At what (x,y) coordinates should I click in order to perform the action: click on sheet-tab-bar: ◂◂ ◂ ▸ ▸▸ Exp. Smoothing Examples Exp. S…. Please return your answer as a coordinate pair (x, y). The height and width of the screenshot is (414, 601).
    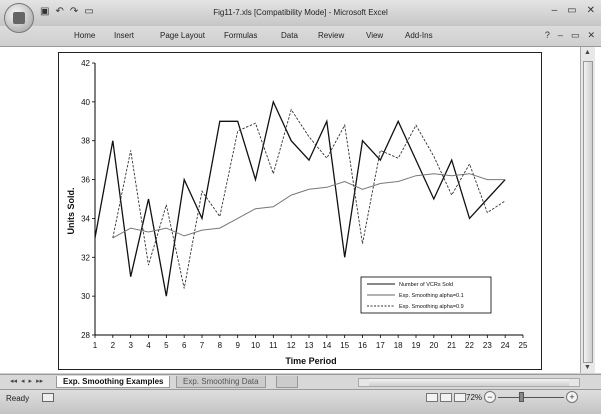
    Looking at the image, I should click on (300, 381).